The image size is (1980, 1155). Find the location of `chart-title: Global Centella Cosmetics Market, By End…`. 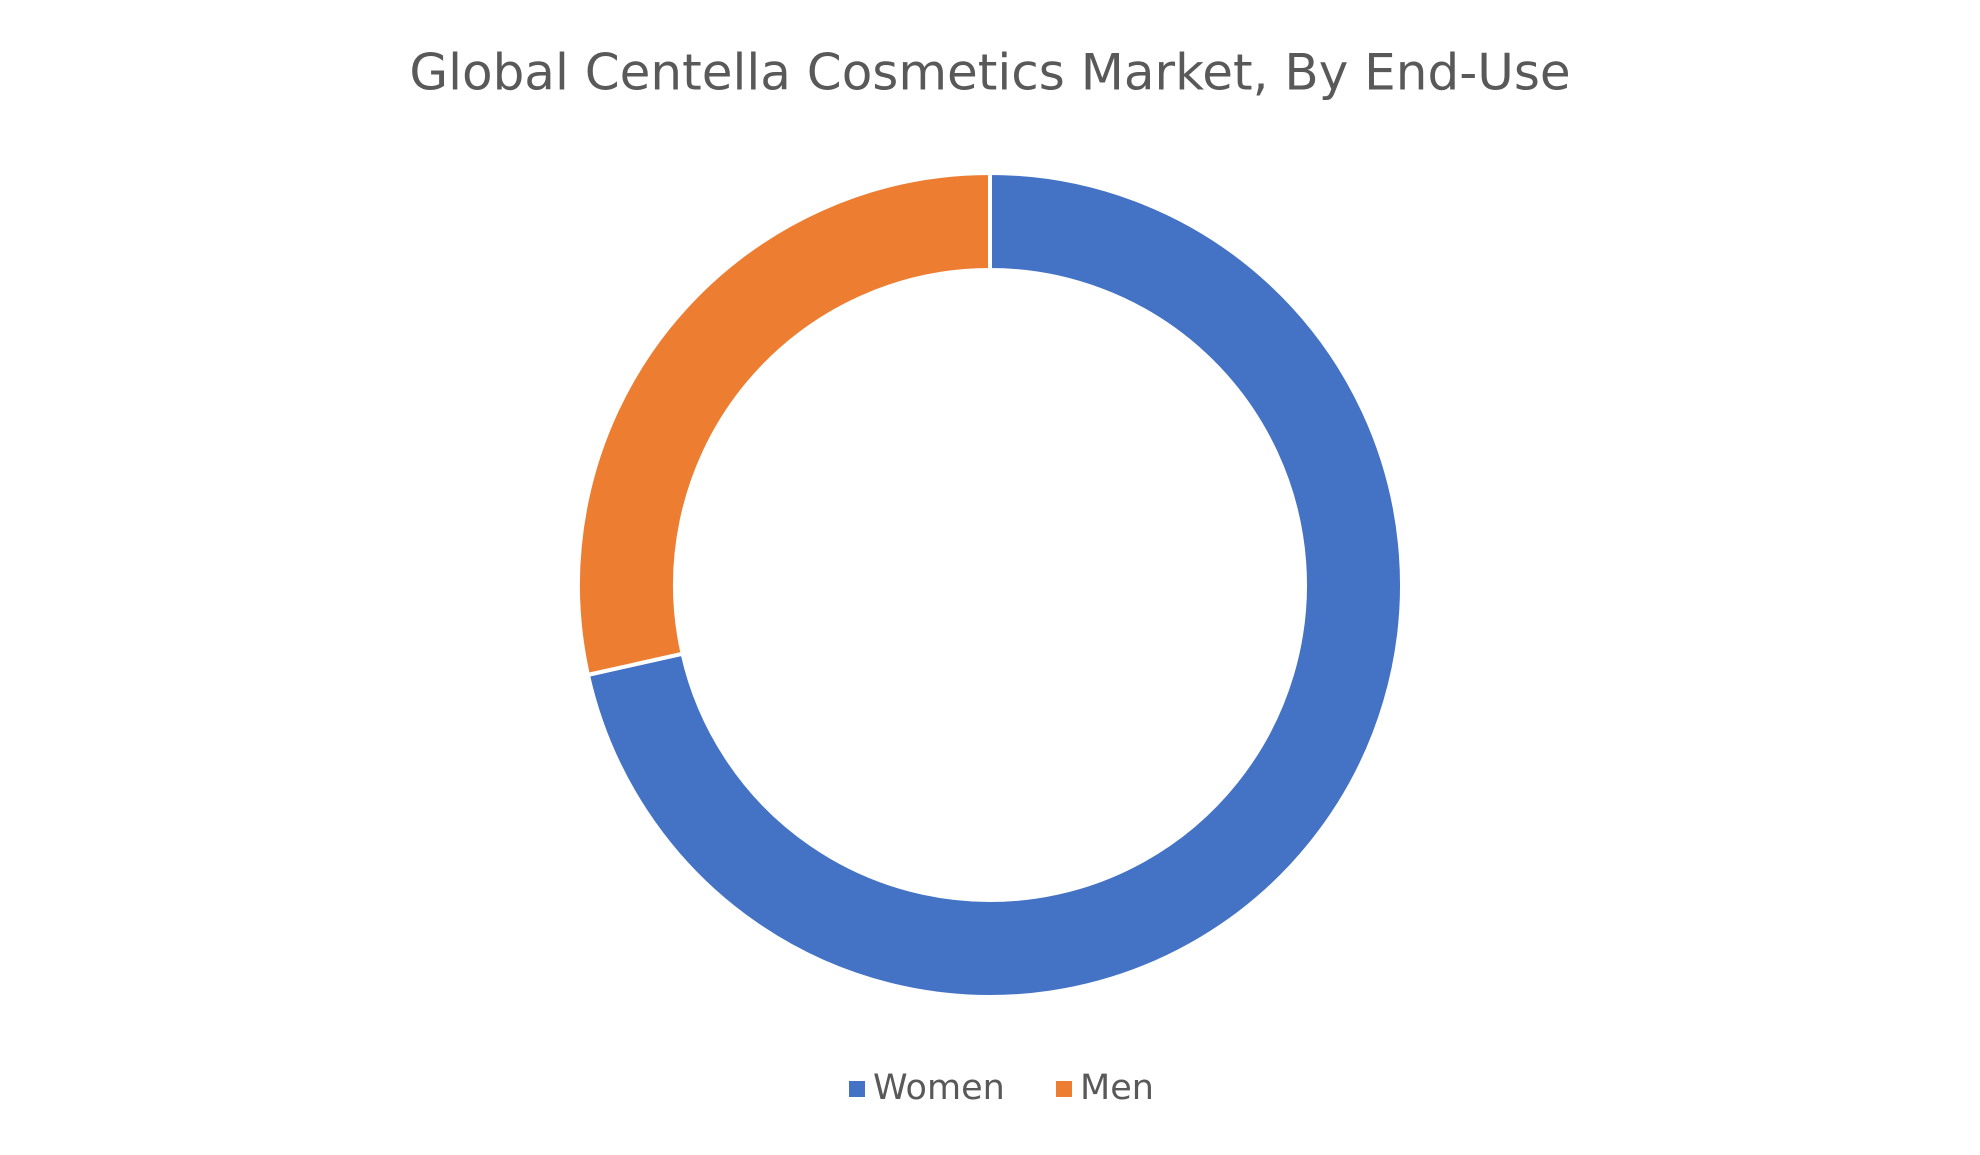

chart-title: Global Centella Cosmetics Market, By End… is located at coordinates (989, 73).